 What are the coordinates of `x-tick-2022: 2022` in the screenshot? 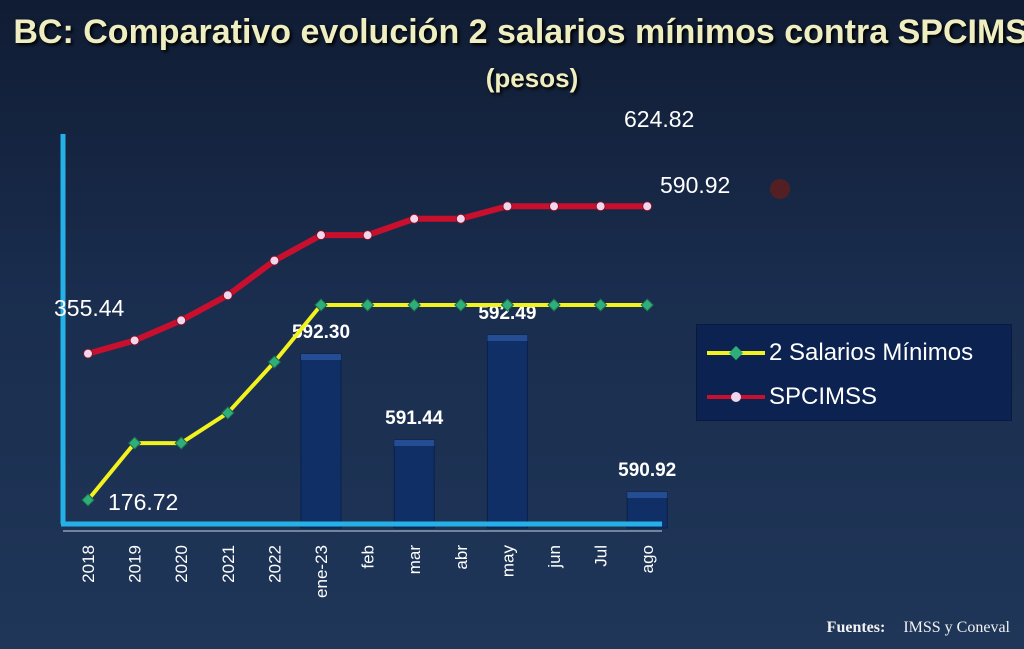 It's located at (274, 564).